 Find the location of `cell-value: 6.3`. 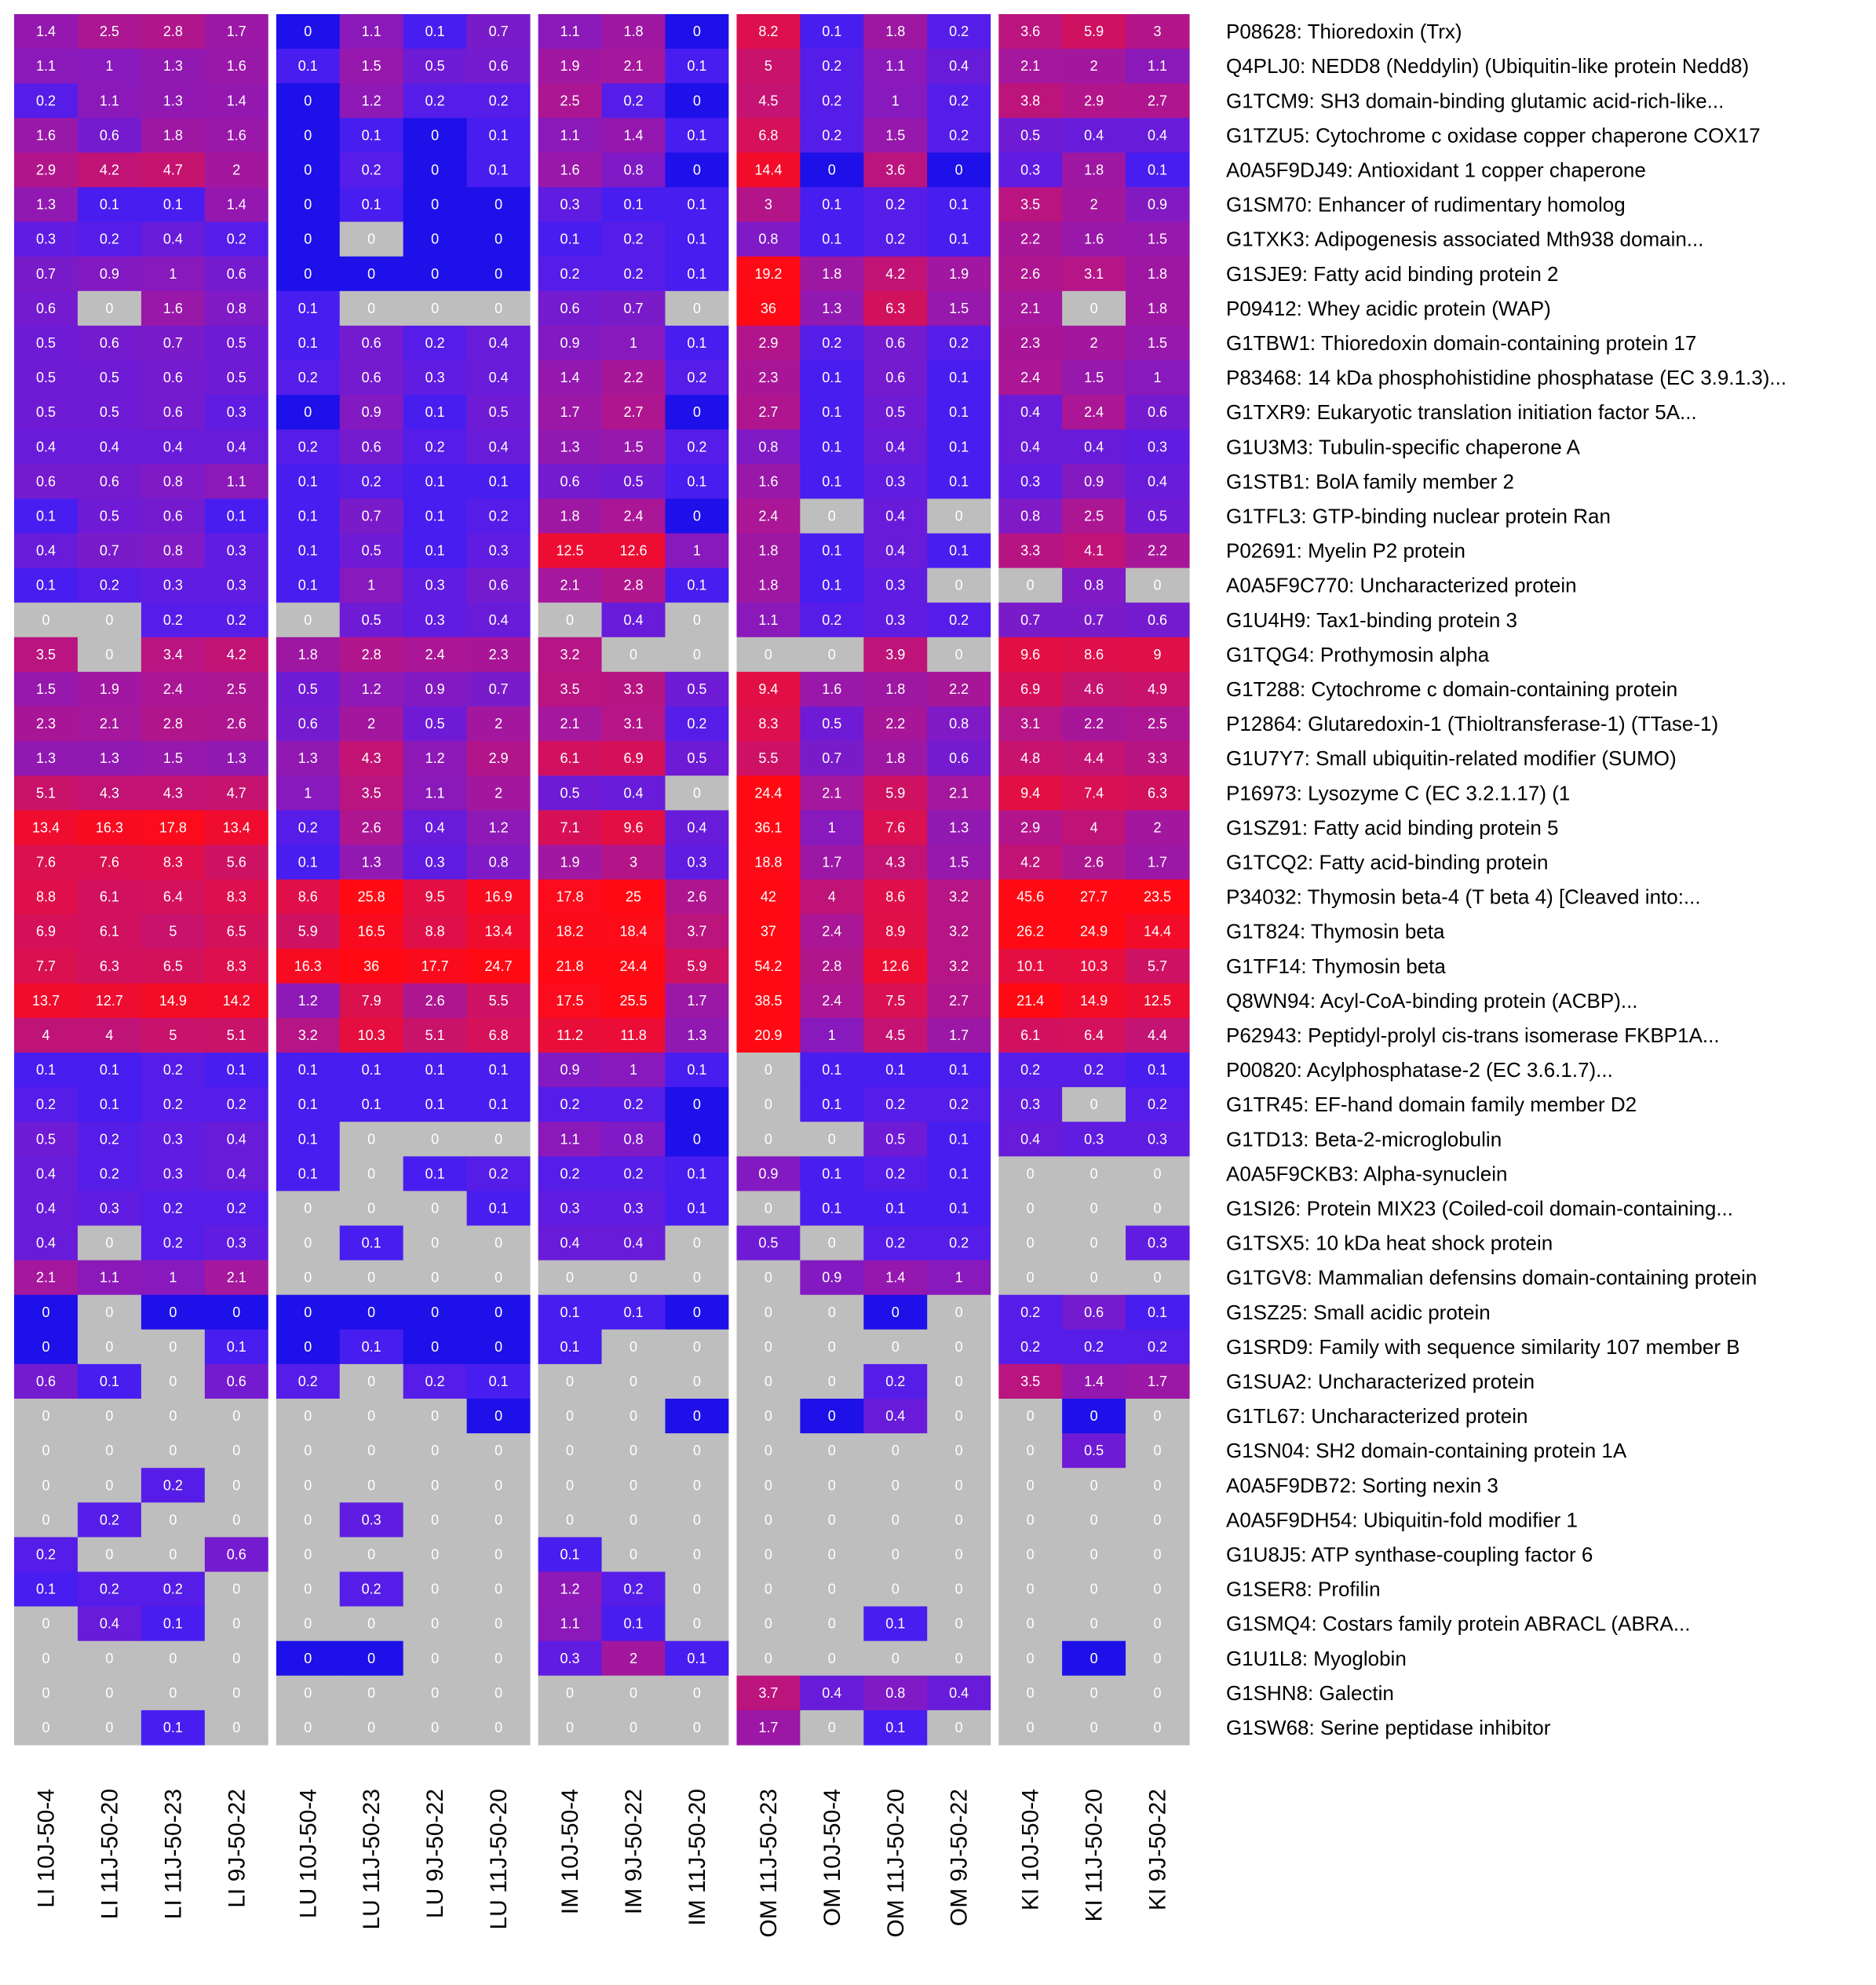

cell-value: 6.3 is located at coordinates (1157, 793).